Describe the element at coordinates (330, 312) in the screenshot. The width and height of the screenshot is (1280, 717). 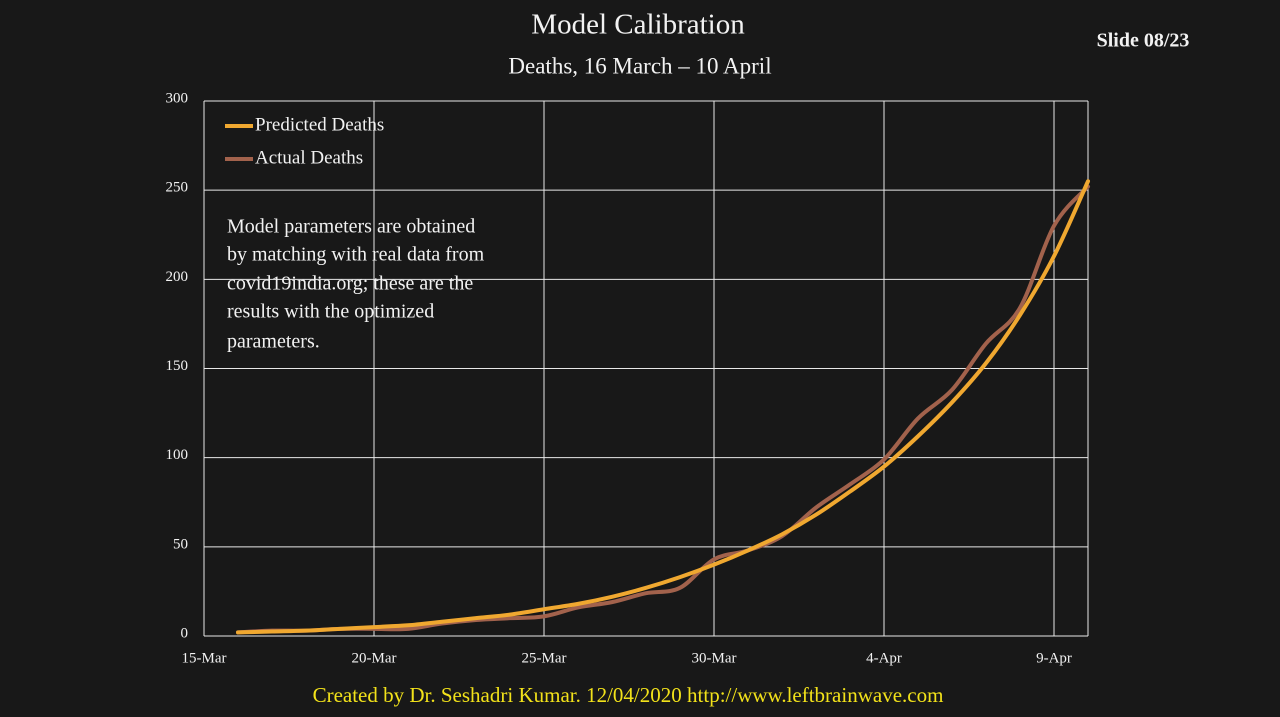
I see `annotation-line: results with the optimized` at that location.